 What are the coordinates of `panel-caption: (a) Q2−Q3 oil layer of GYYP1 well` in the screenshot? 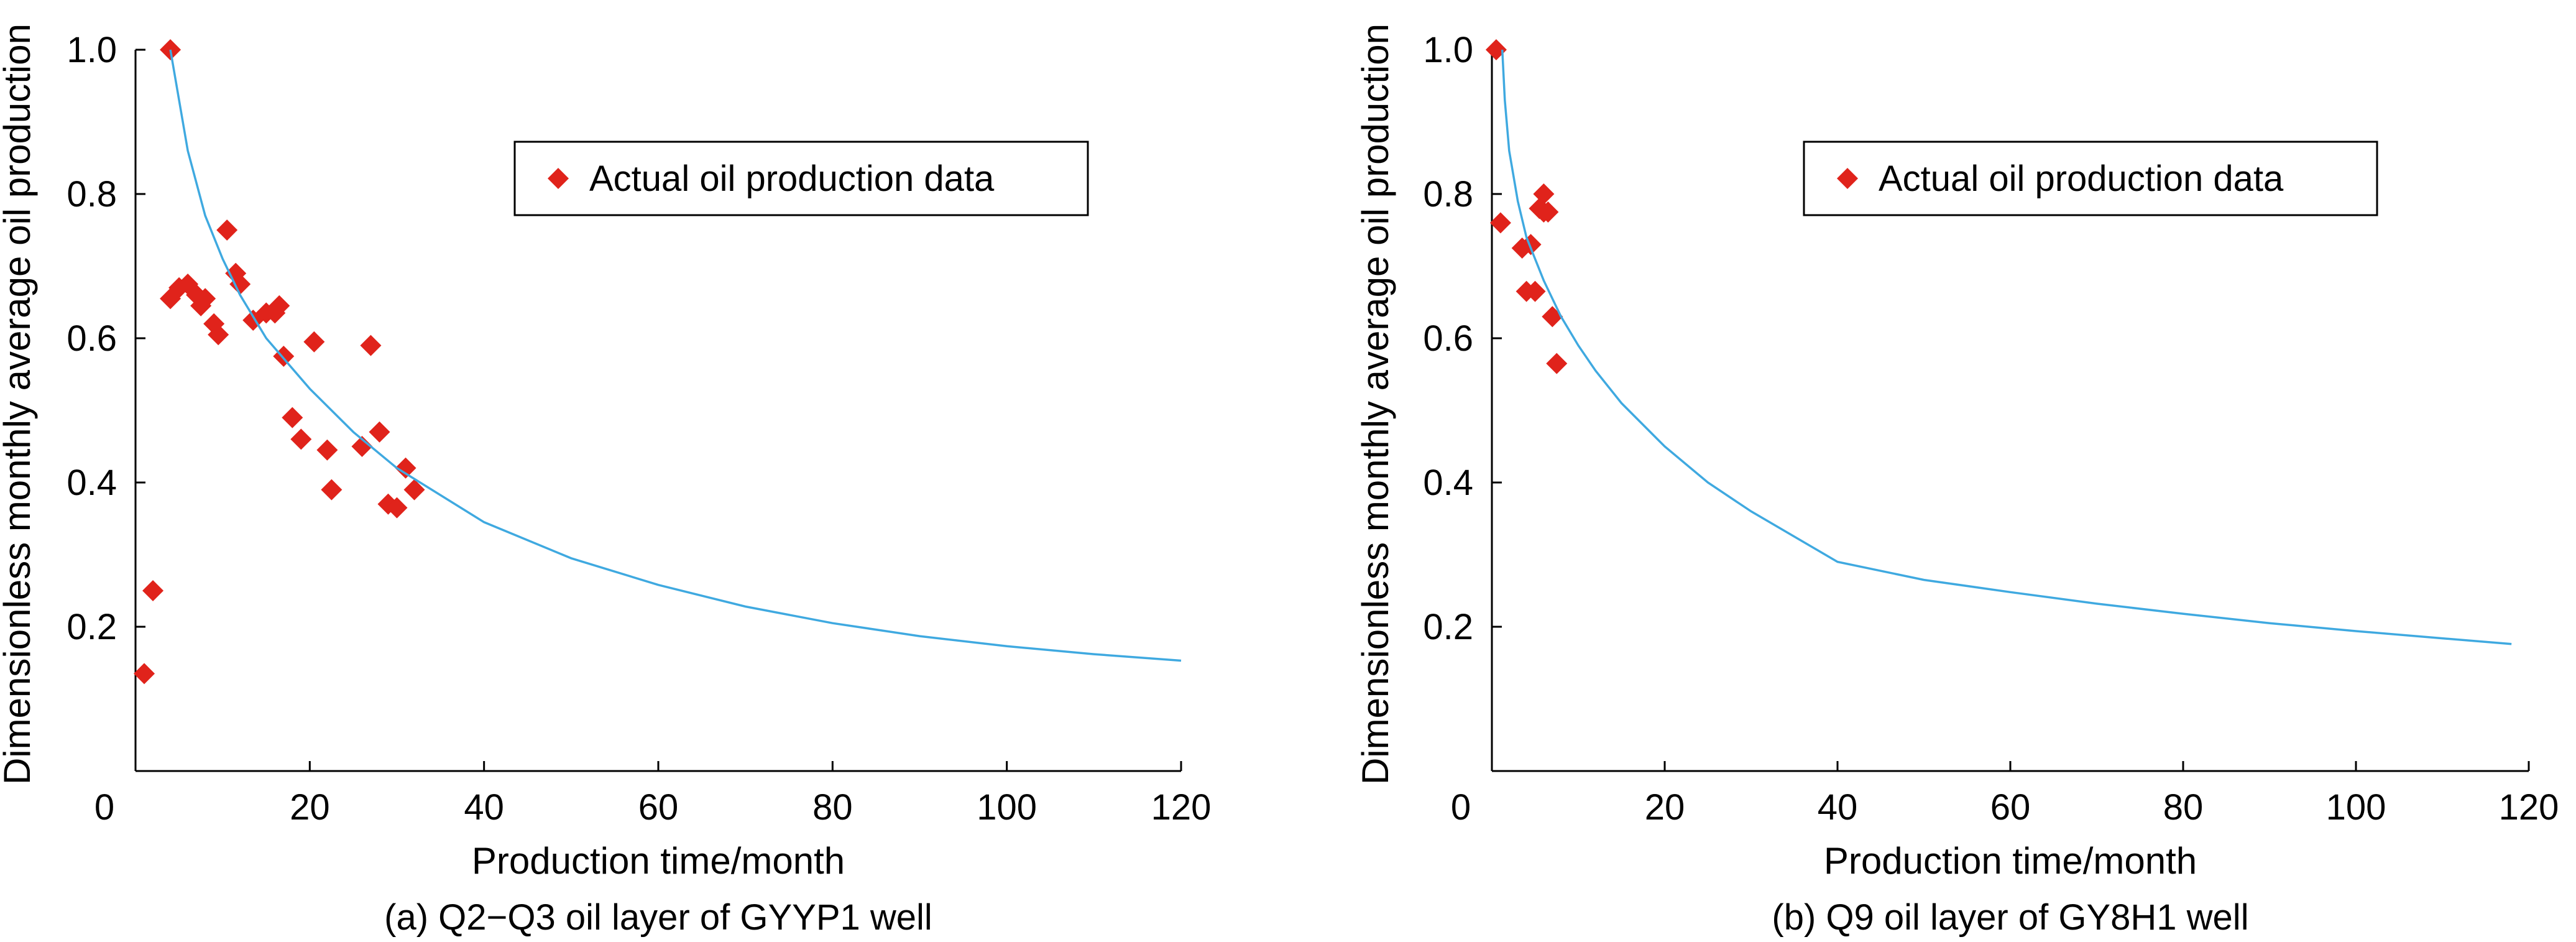 It's located at (658, 917).